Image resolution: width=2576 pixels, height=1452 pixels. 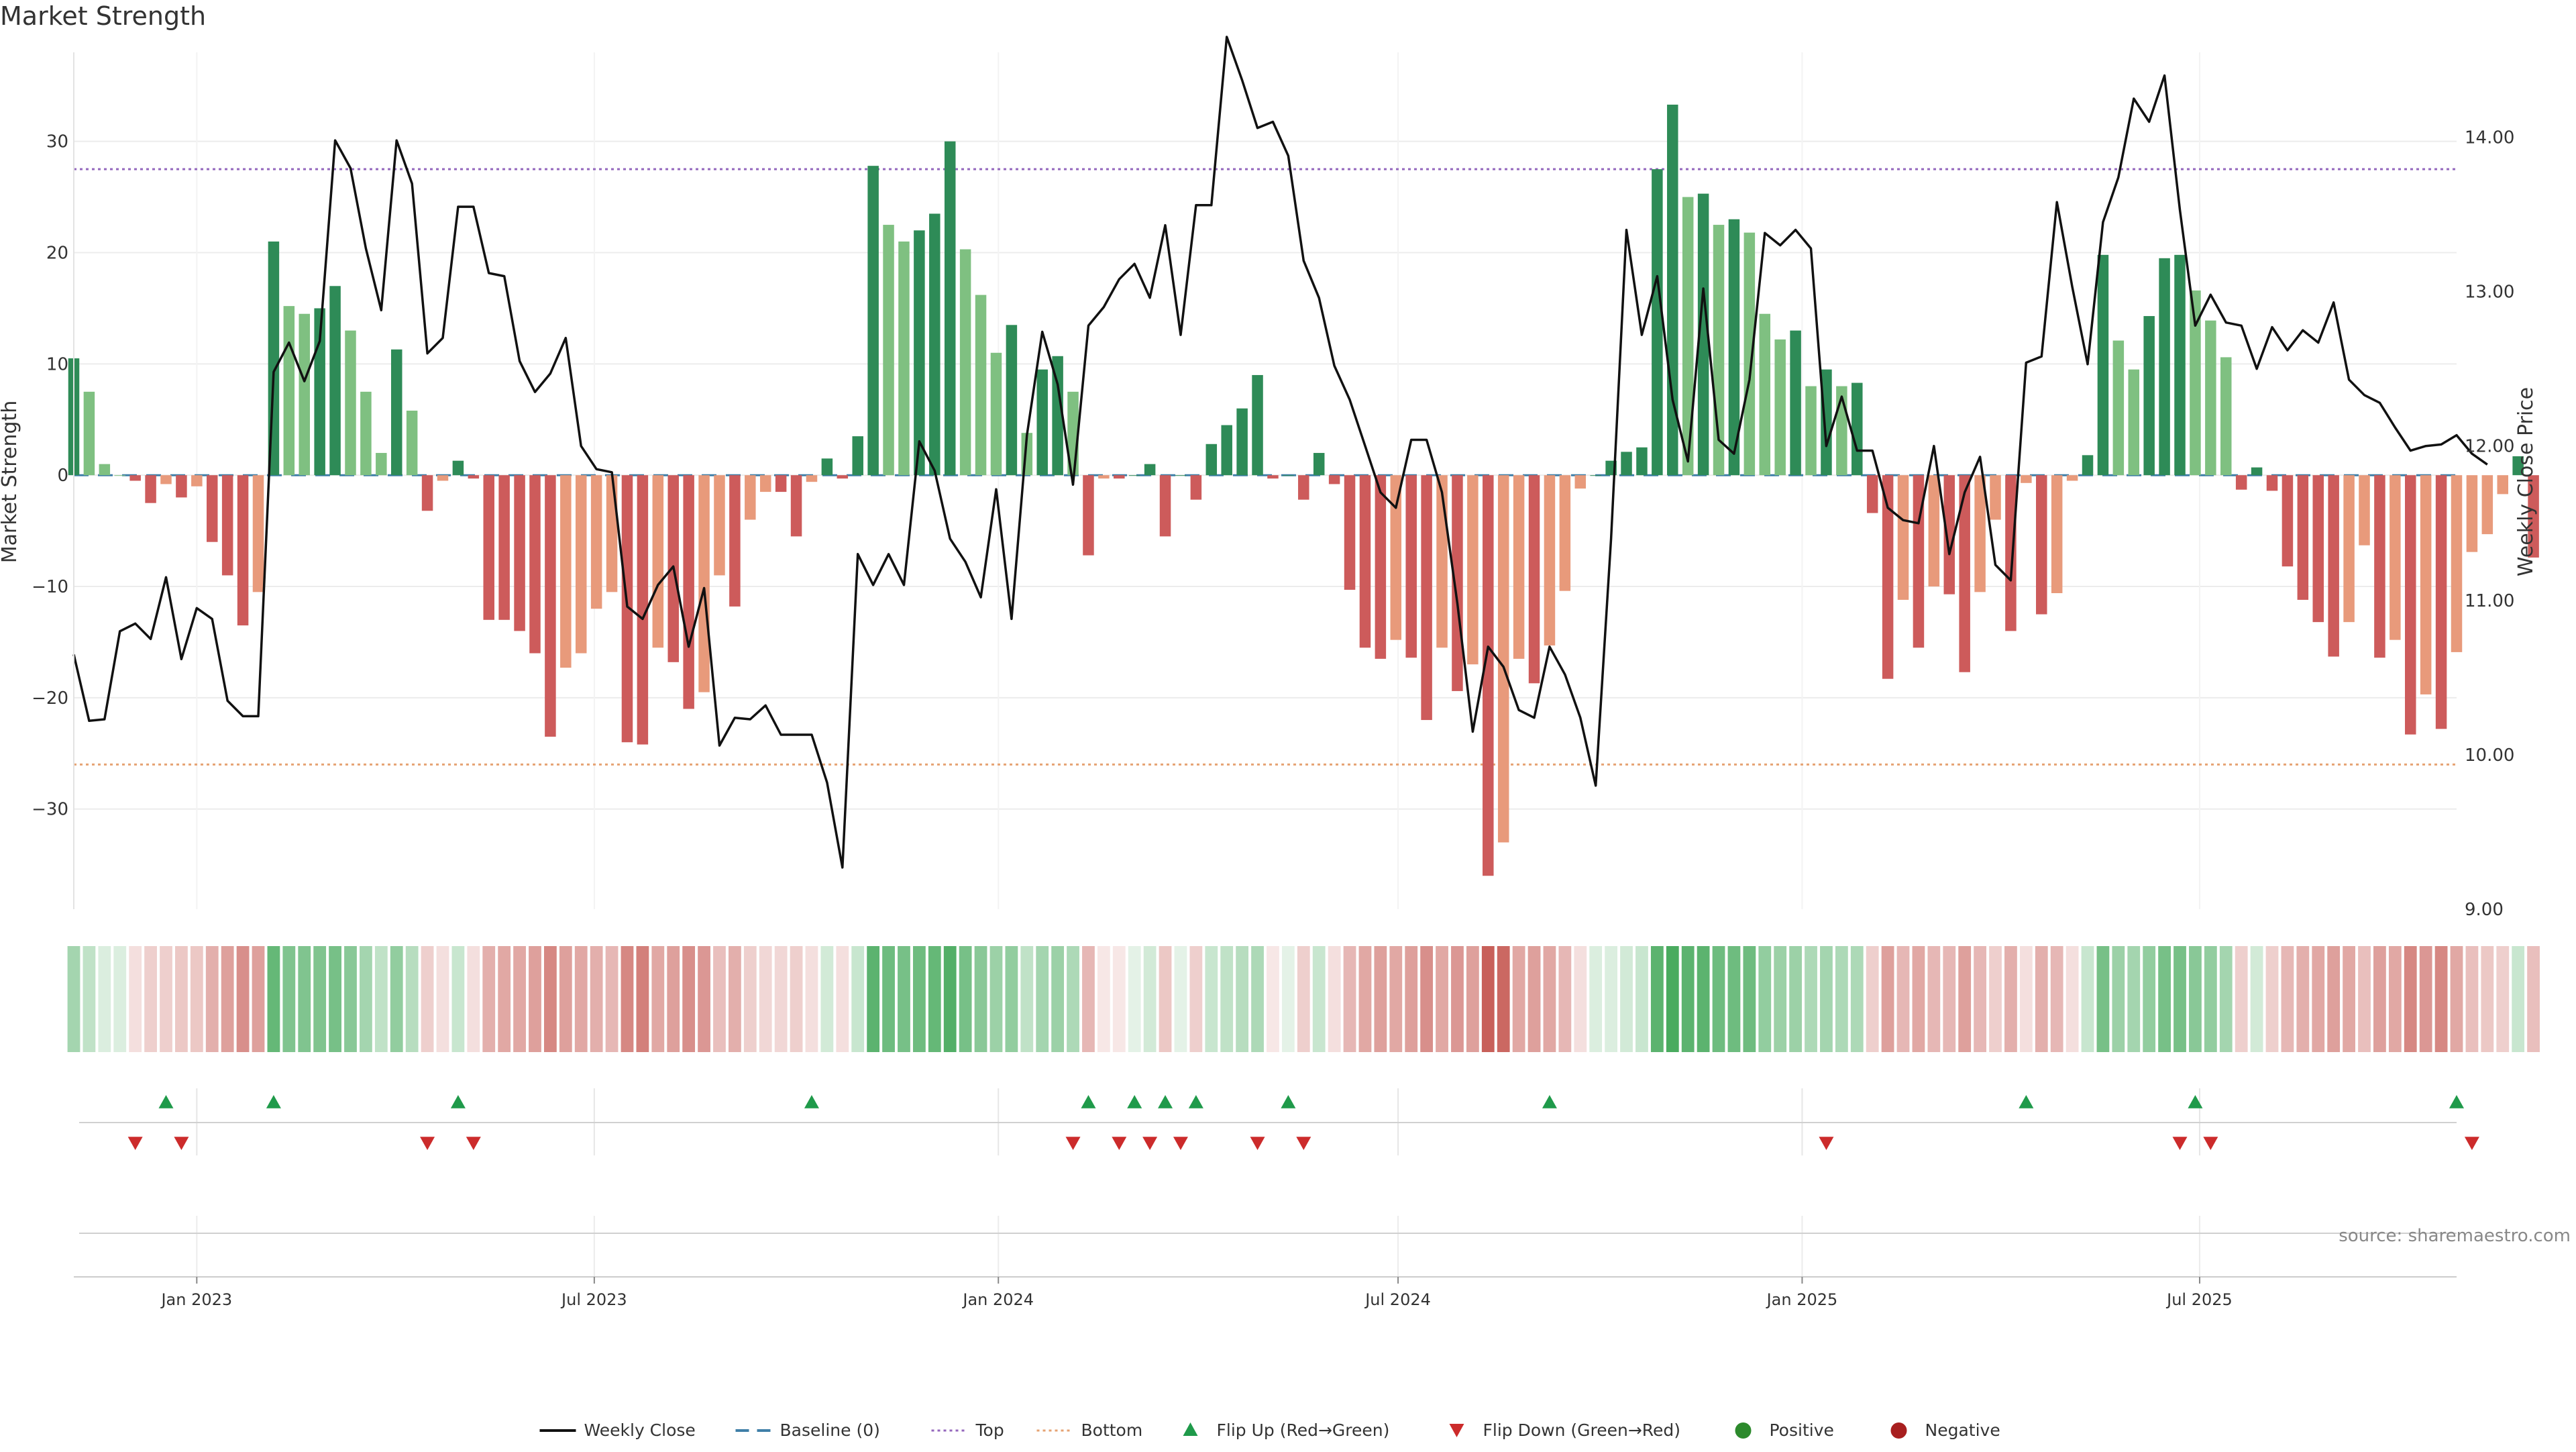 What do you see at coordinates (1802, 1430) in the screenshot?
I see `legend-label: Positive` at bounding box center [1802, 1430].